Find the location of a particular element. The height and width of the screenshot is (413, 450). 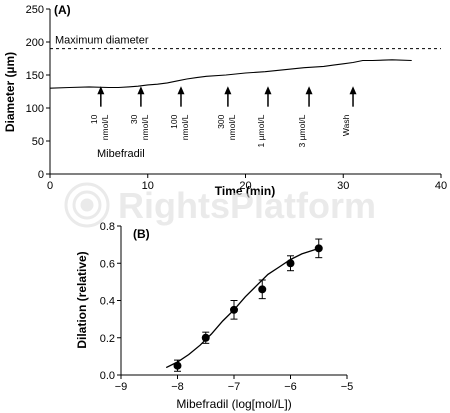

dose-label: 300 is located at coordinates (221, 121).